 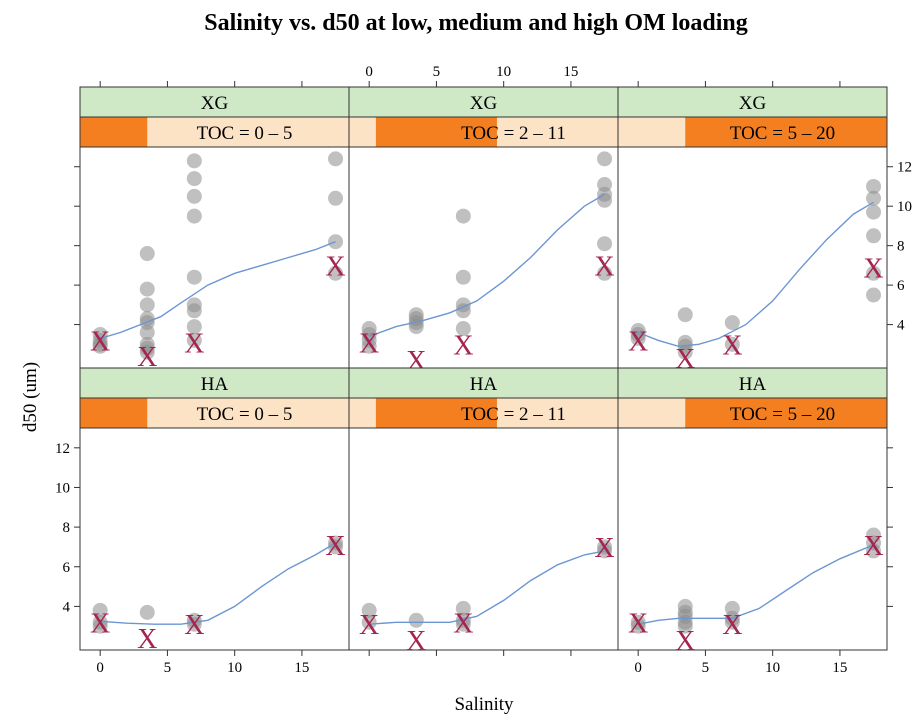 I want to click on y-tick-label-left: 4, so click(x=67, y=607).